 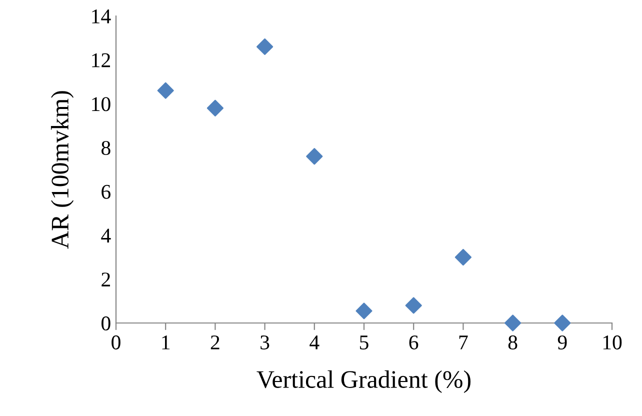 What do you see at coordinates (101, 16) in the screenshot?
I see `y-tick-label: 14` at bounding box center [101, 16].